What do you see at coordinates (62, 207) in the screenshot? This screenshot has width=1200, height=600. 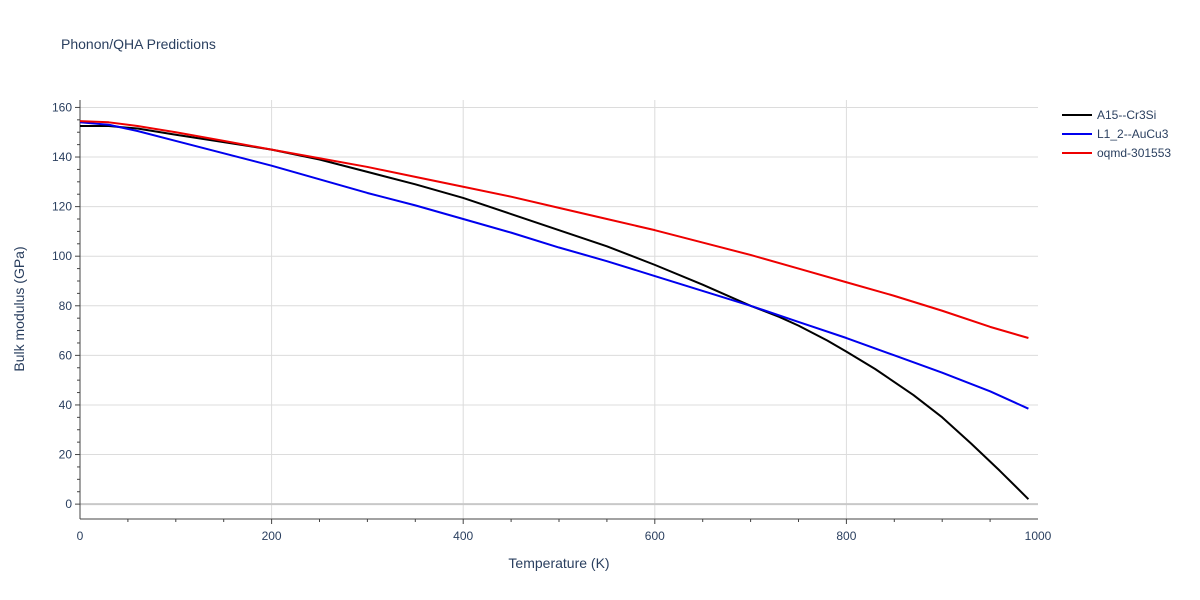 I see `y-tick-label: 120` at bounding box center [62, 207].